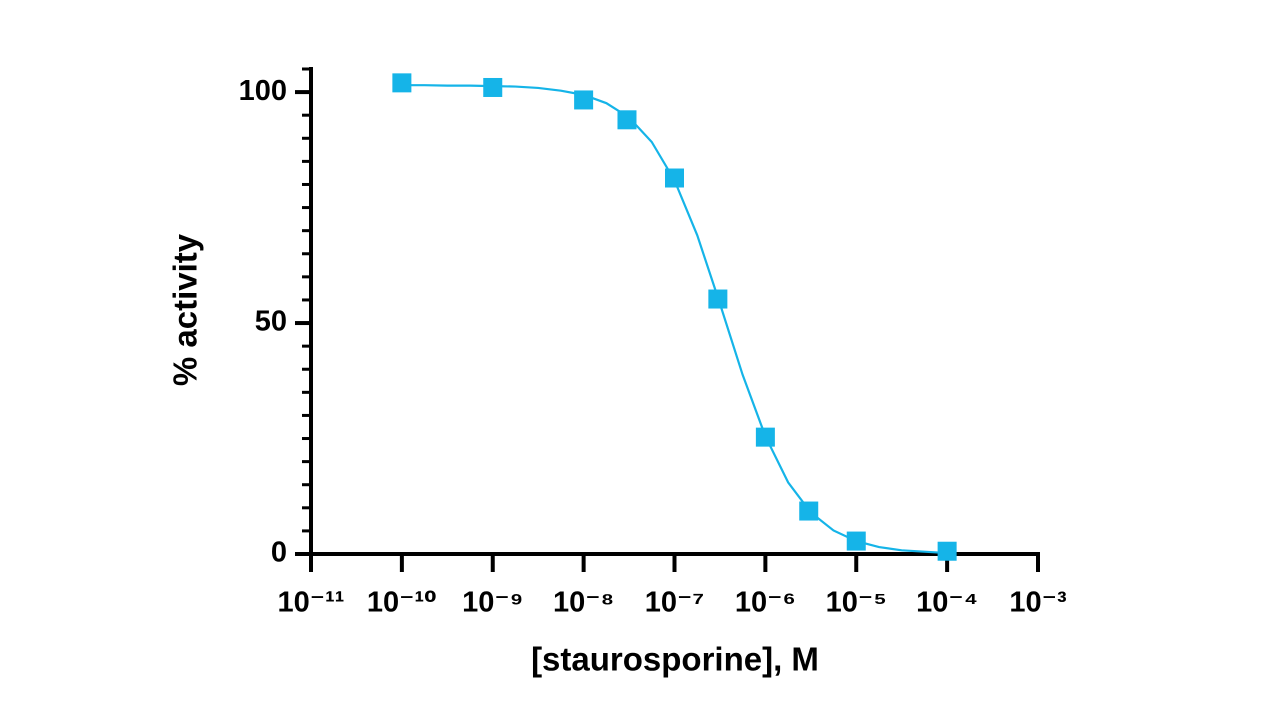 The height and width of the screenshot is (720, 1280). What do you see at coordinates (263, 91) in the screenshot?
I see `y-tick-label: 100` at bounding box center [263, 91].